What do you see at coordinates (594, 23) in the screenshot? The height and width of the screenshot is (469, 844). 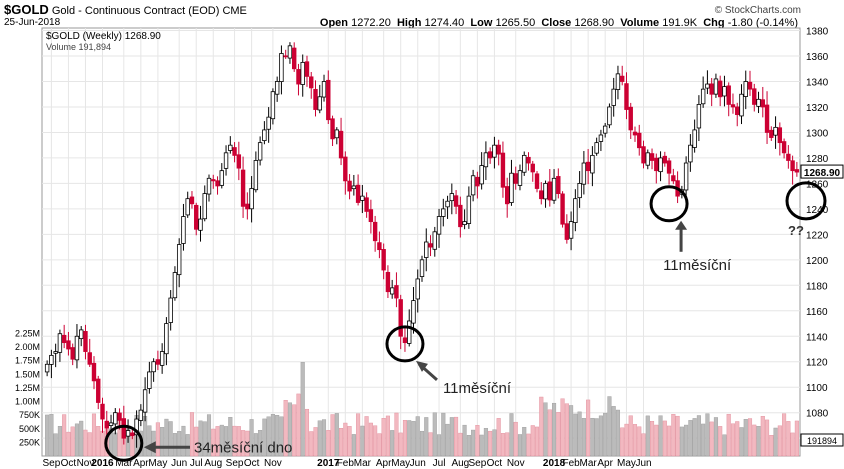 I see `close-value: 1268.90` at bounding box center [594, 23].